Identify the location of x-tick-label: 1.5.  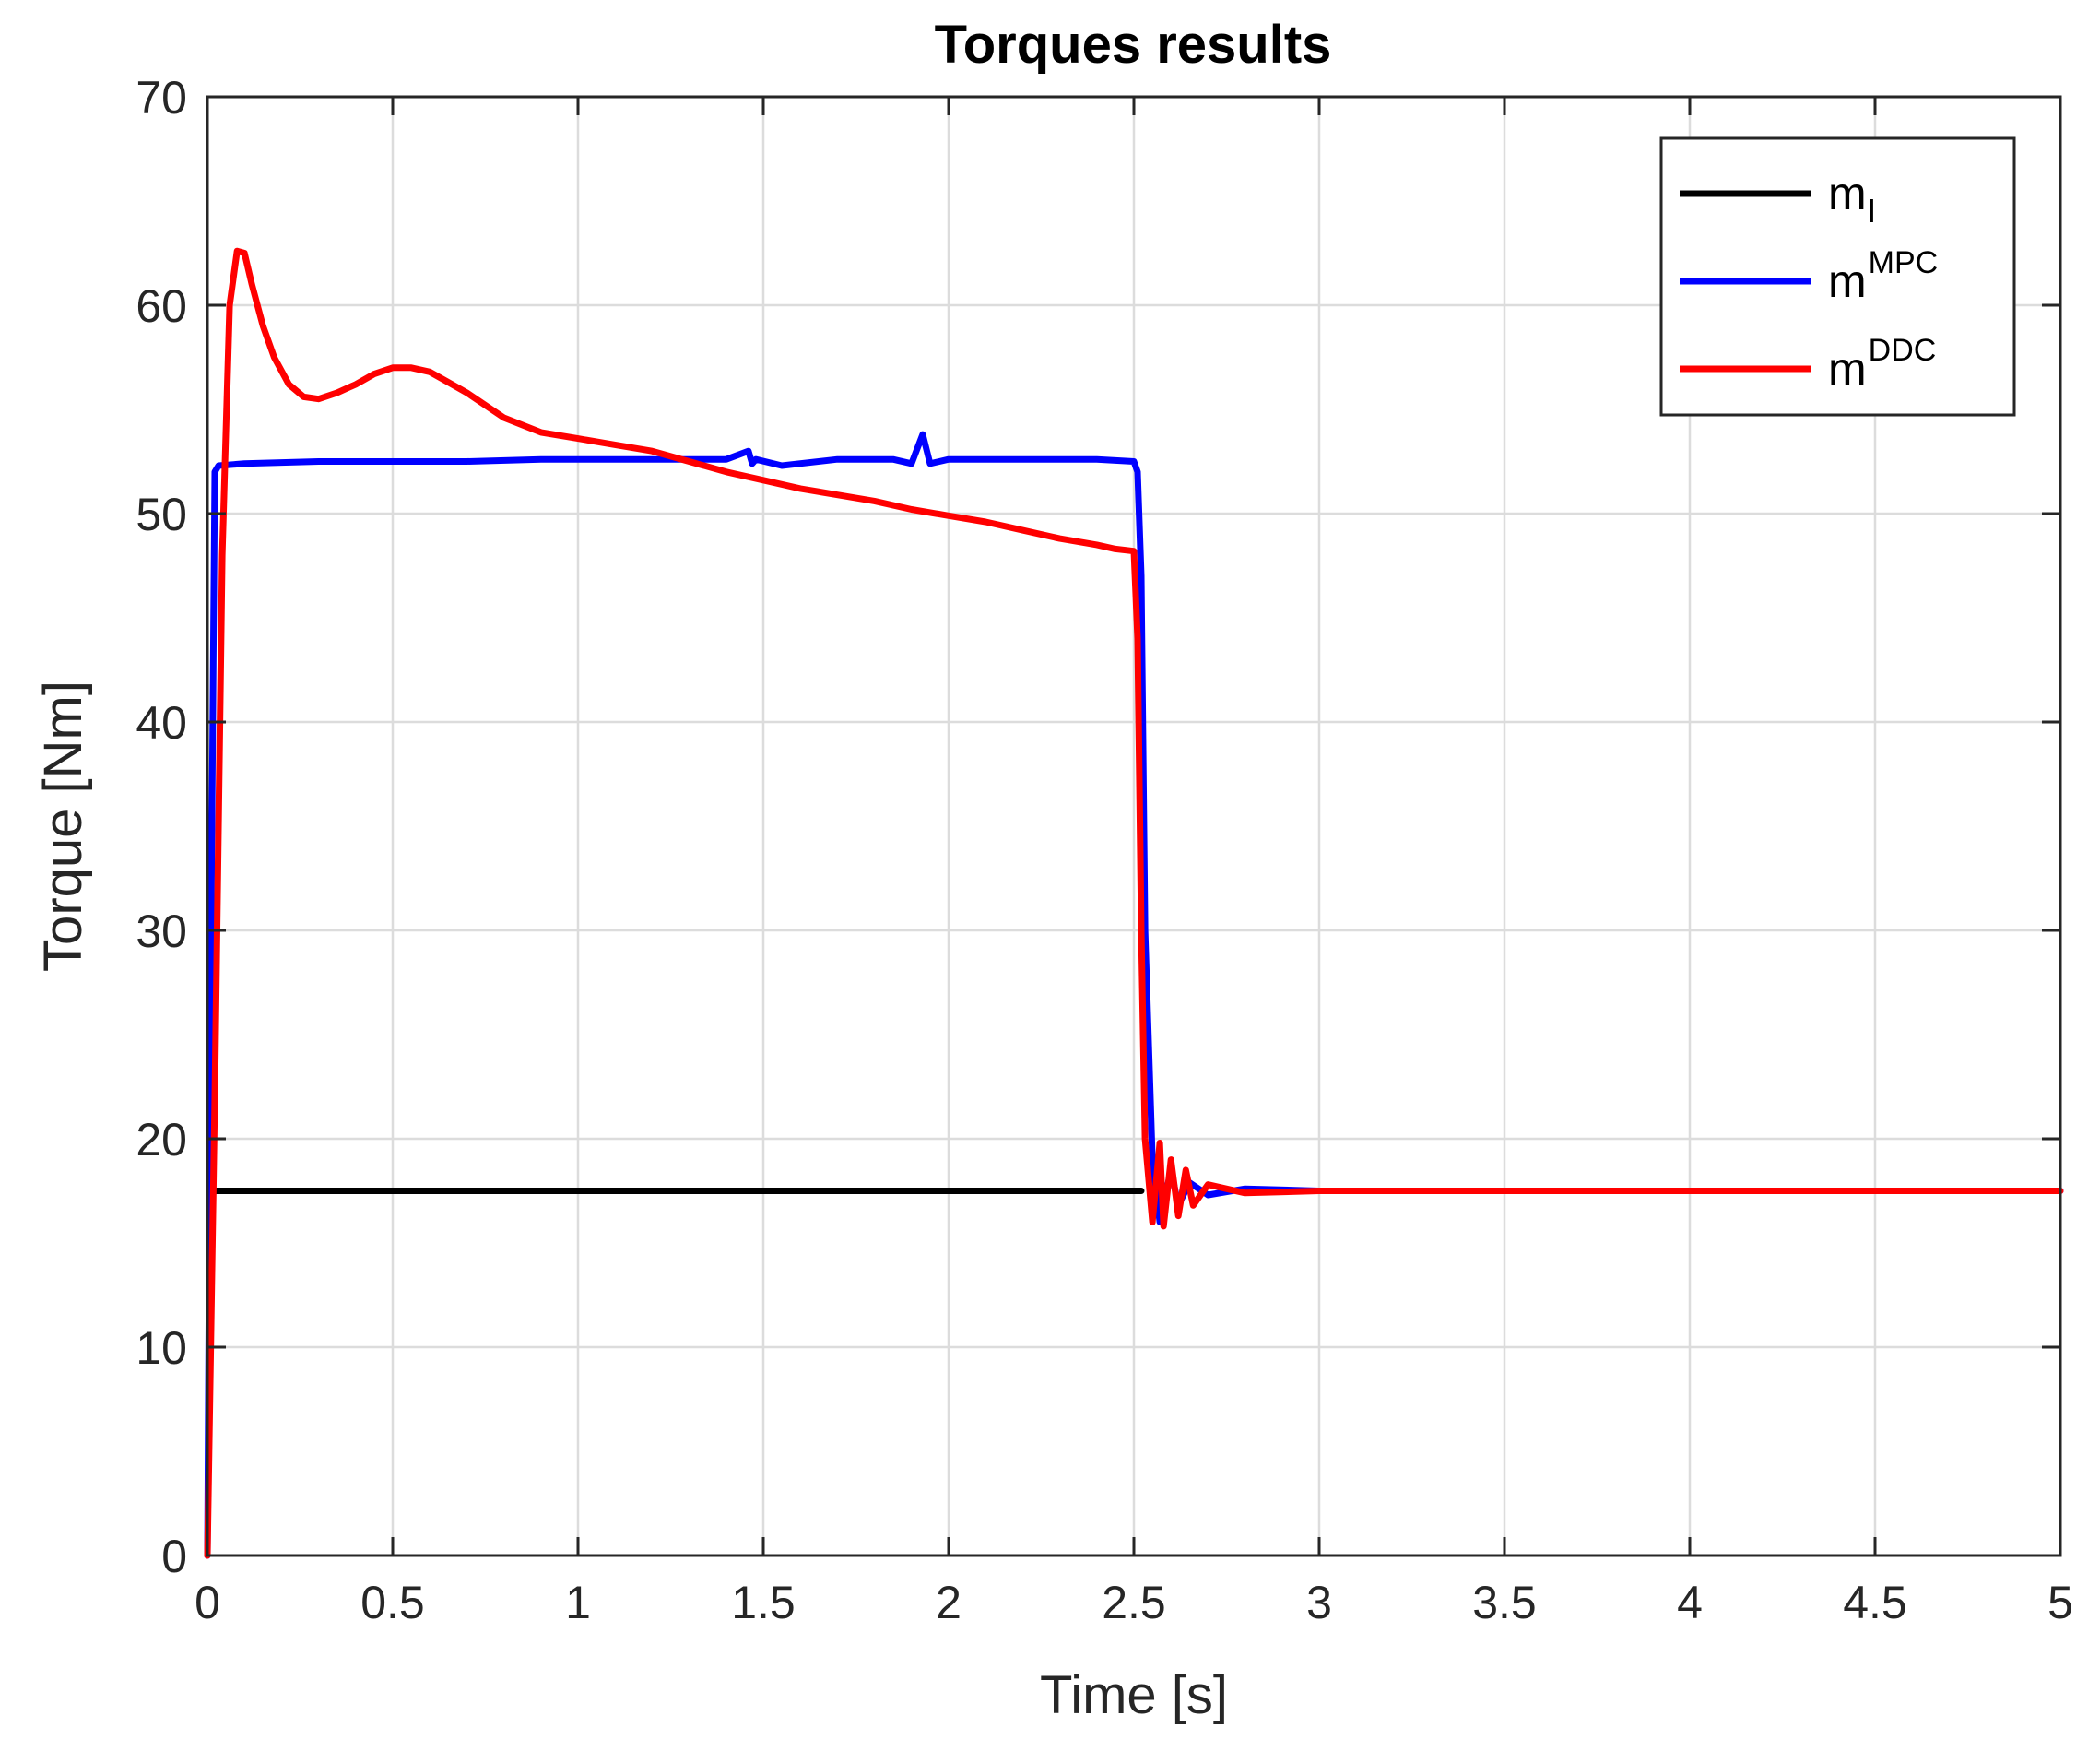
(763, 1602).